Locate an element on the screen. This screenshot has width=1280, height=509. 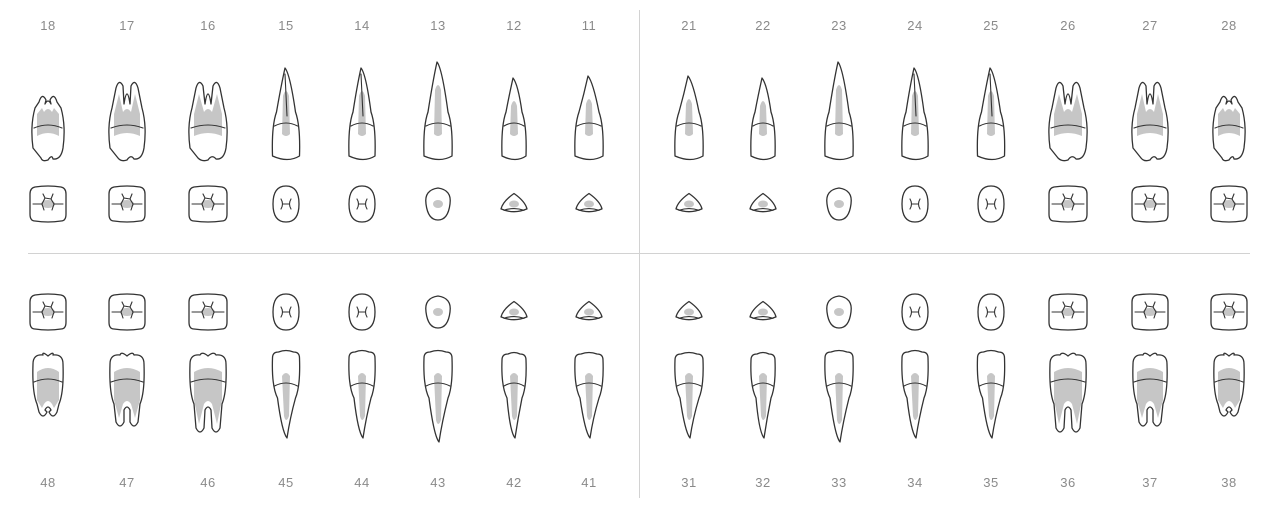
tooth-34: 34 is located at coordinates (915, 391).